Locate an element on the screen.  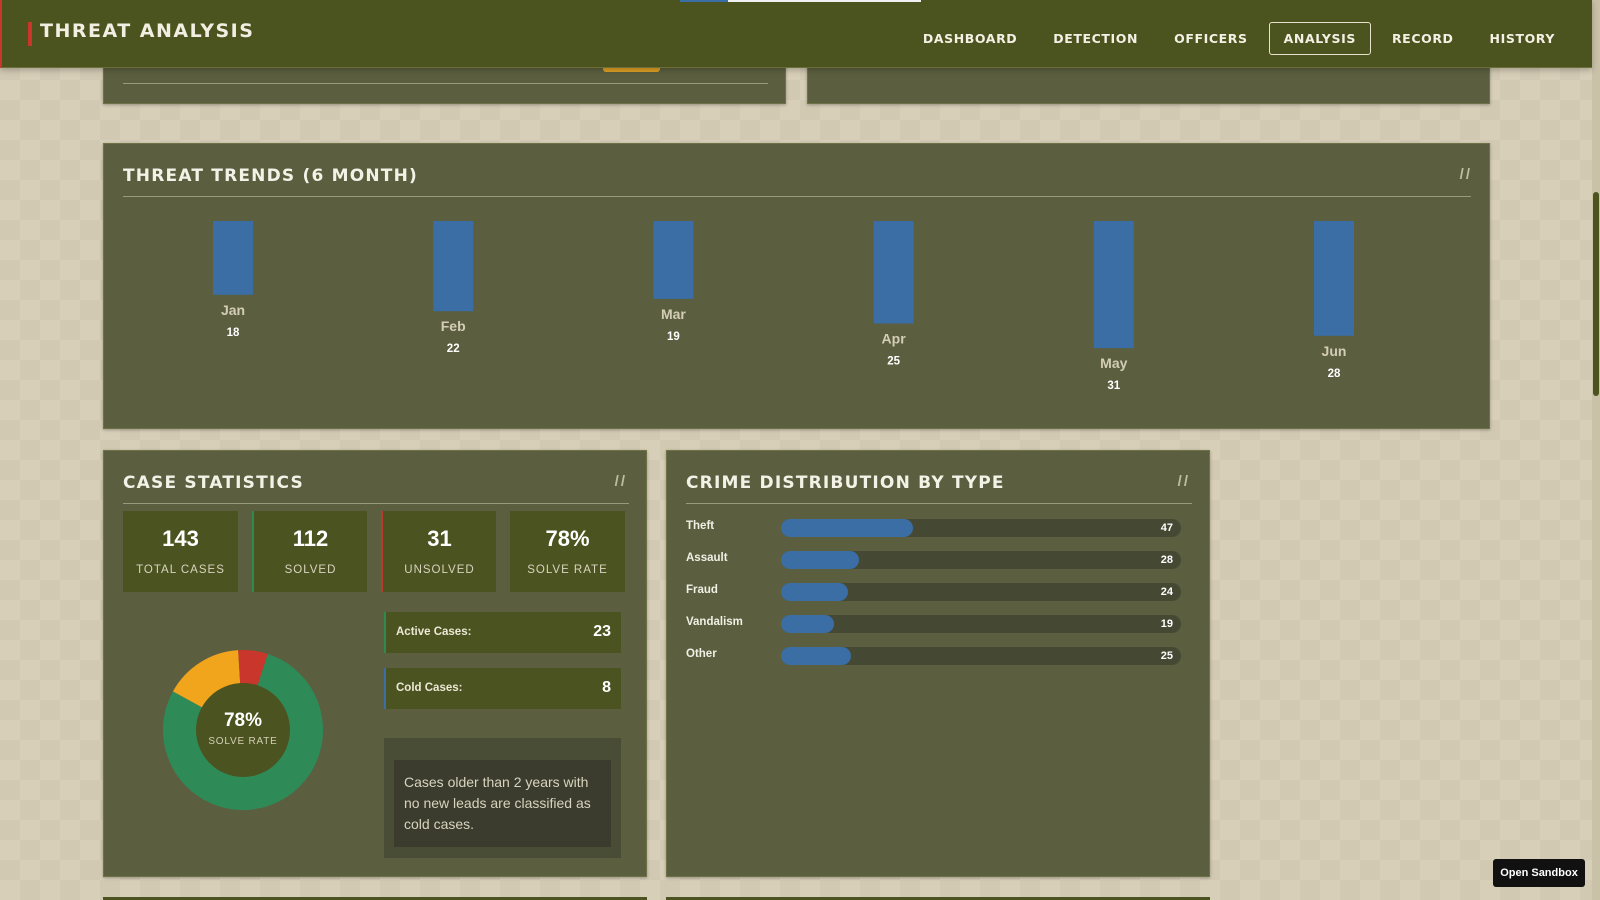
top-progress-strip-blue is located at coordinates (704, 1).